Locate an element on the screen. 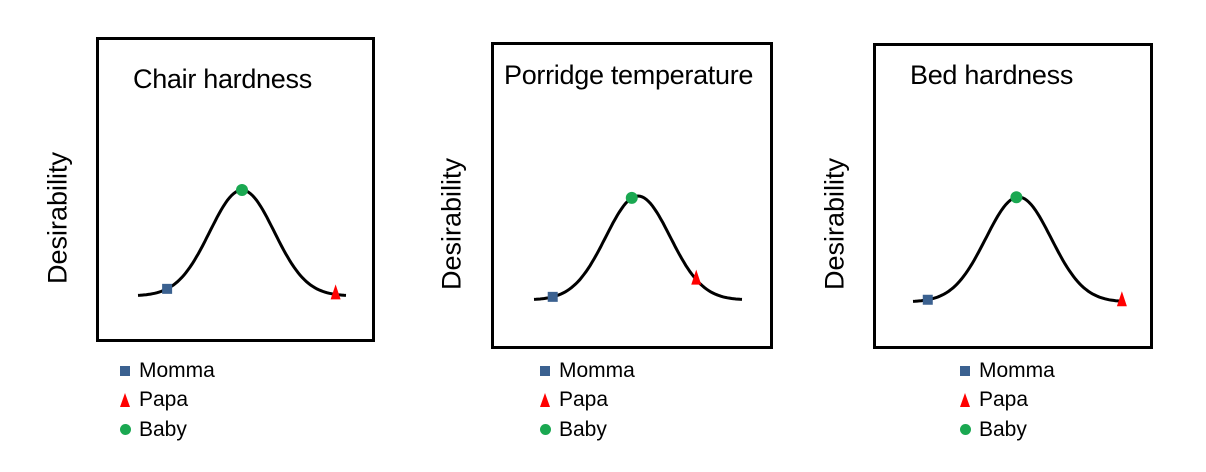 The height and width of the screenshot is (472, 1206). panel-title: Chair hardness is located at coordinates (222, 79).